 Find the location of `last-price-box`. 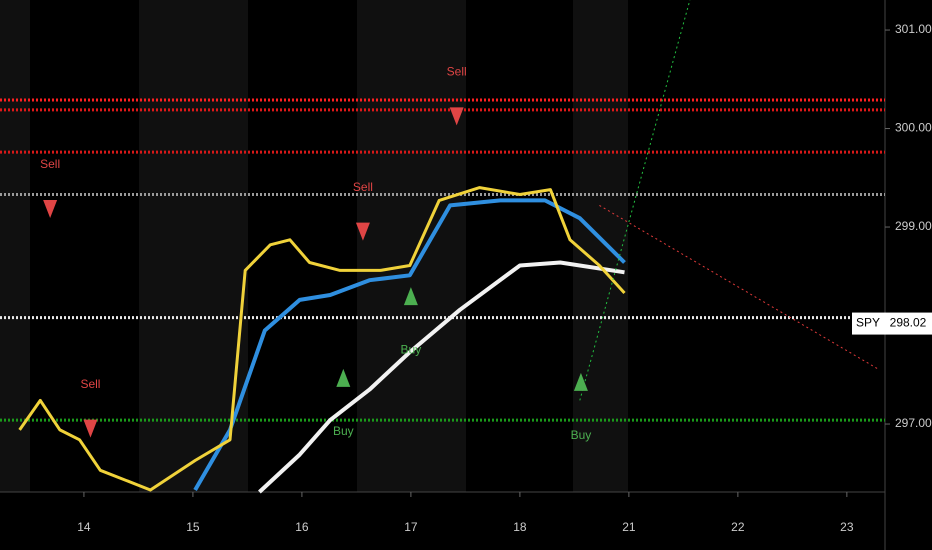

last-price-box is located at coordinates (908, 323).